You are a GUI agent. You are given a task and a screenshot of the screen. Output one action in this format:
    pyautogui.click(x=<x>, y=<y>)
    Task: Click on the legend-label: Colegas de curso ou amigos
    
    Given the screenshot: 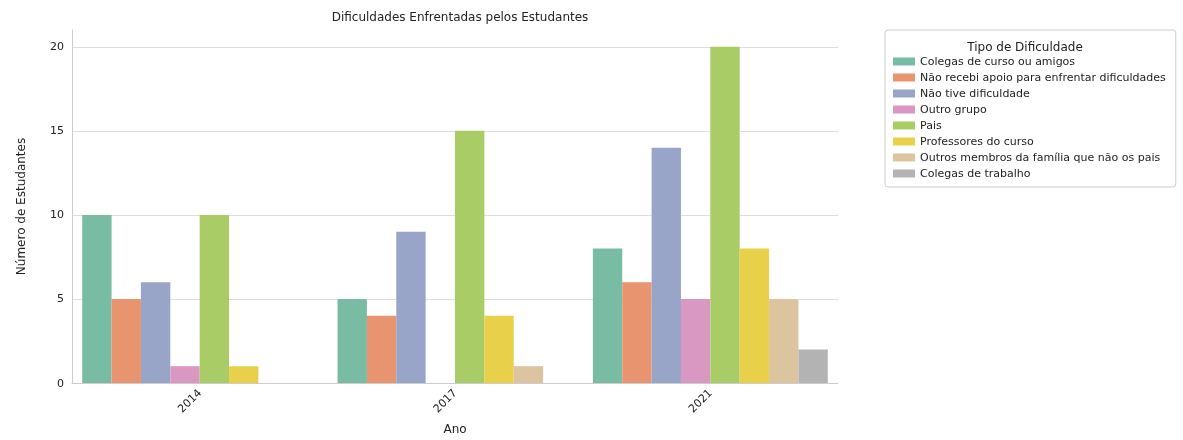 What is the action you would take?
    pyautogui.click(x=998, y=61)
    